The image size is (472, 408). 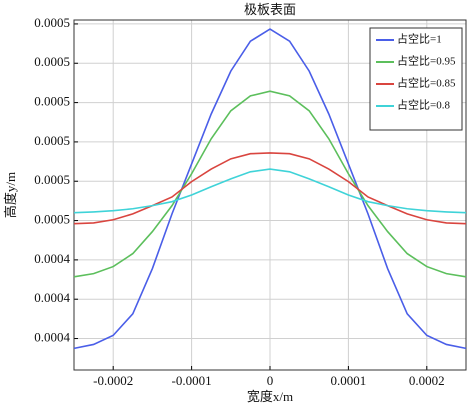 What do you see at coordinates (423, 105) in the screenshot?
I see `legend-label: 占空比=0.8` at bounding box center [423, 105].